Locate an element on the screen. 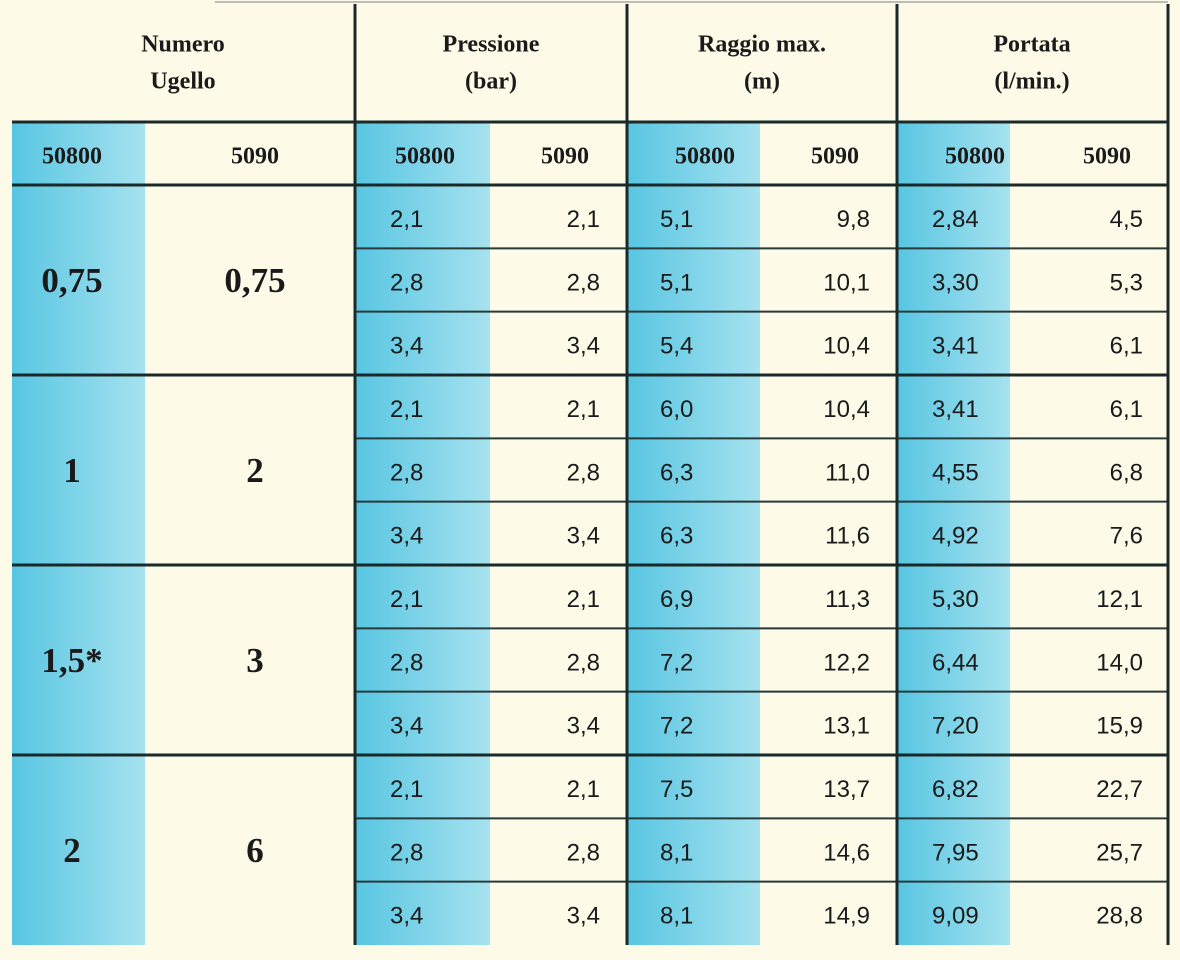 The image size is (1180, 960). header-title: (bar) is located at coordinates (491, 82).